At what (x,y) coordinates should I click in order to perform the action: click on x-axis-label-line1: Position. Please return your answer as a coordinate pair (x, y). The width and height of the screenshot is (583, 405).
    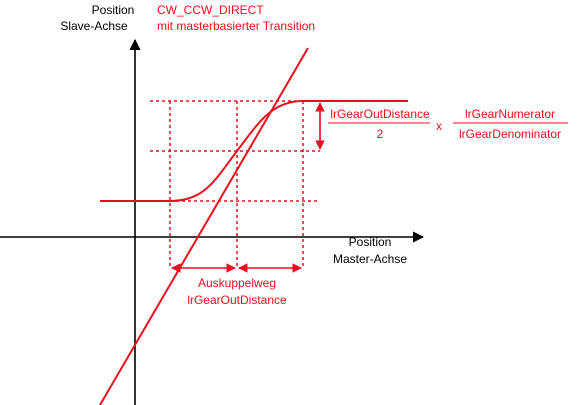
    Looking at the image, I should click on (370, 242).